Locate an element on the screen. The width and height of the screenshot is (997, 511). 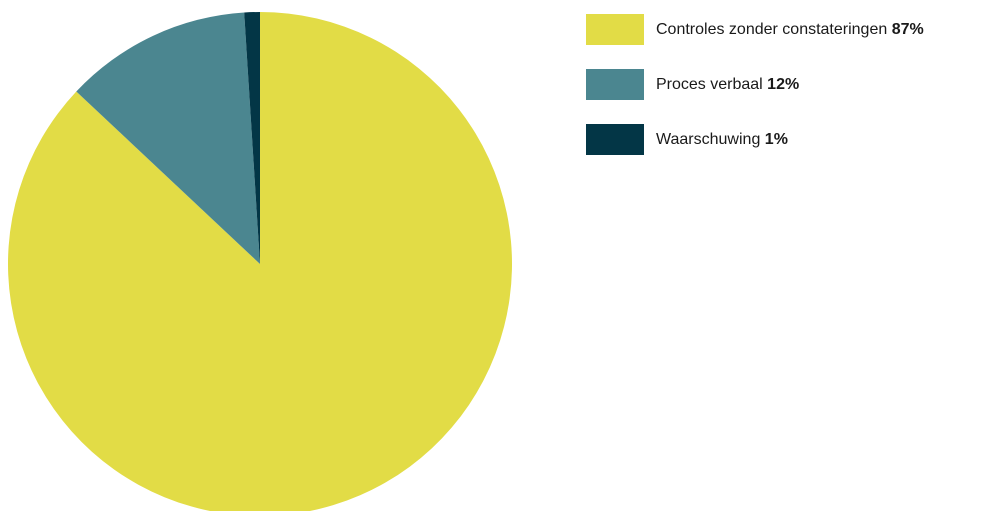
legend-percentage: 12% is located at coordinates (783, 84).